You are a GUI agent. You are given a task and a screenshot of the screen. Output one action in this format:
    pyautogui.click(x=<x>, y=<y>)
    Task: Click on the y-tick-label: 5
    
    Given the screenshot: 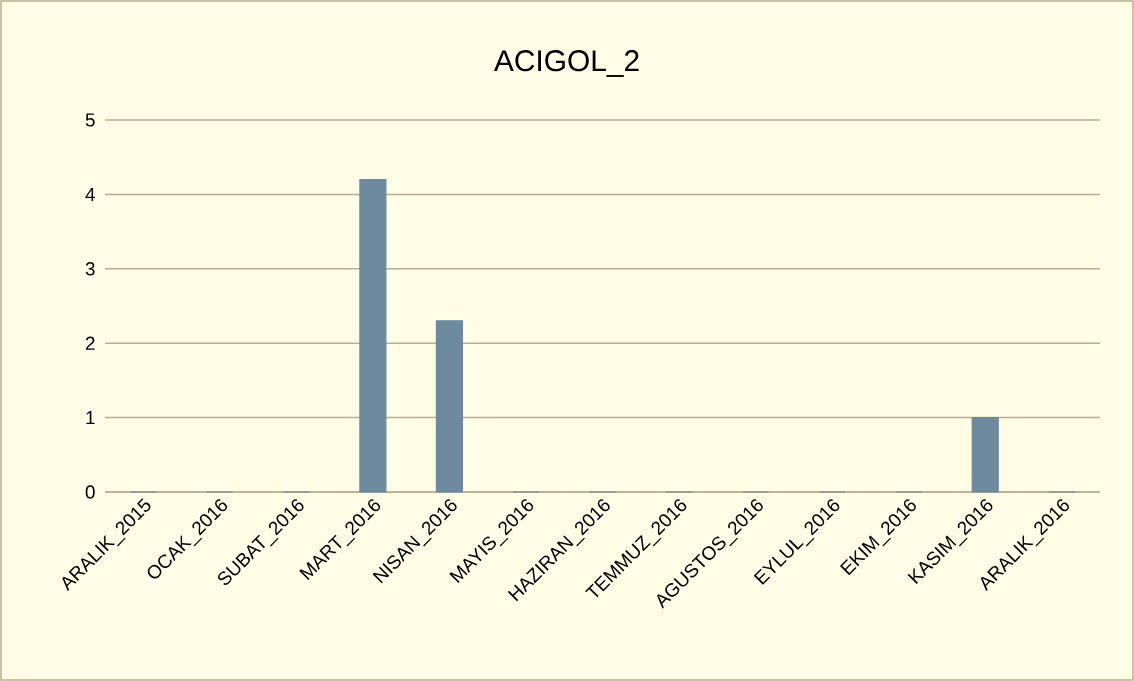 What is the action you would take?
    pyautogui.click(x=90, y=120)
    